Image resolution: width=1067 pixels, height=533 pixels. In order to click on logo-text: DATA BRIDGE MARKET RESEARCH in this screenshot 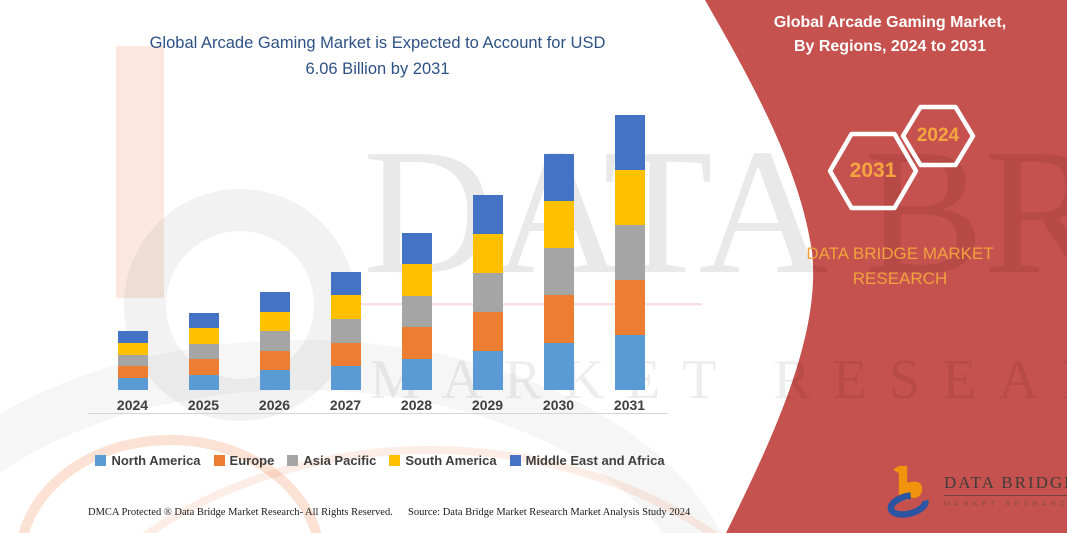, I will do `click(1005, 490)`.